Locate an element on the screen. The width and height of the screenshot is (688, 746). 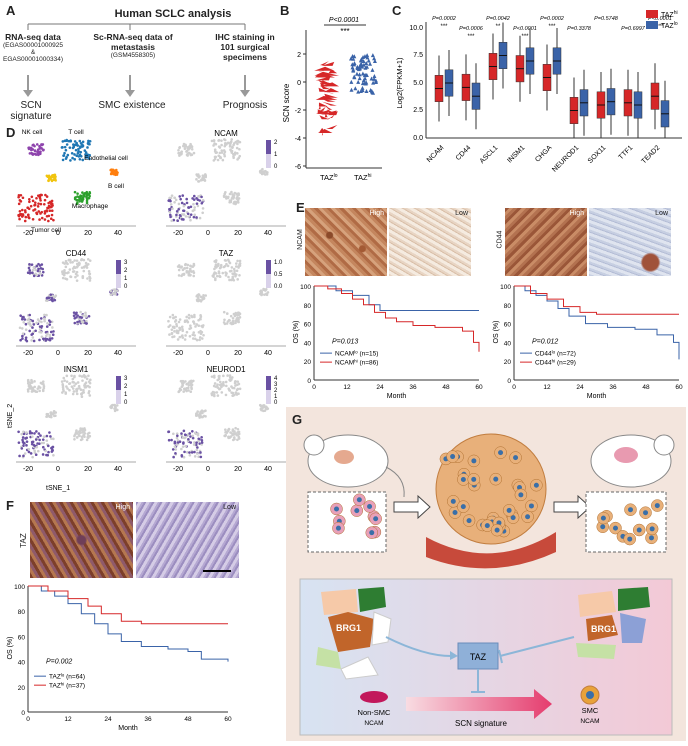
km-legend-label: CD44lo (n=72) is located at coordinates (555, 354).